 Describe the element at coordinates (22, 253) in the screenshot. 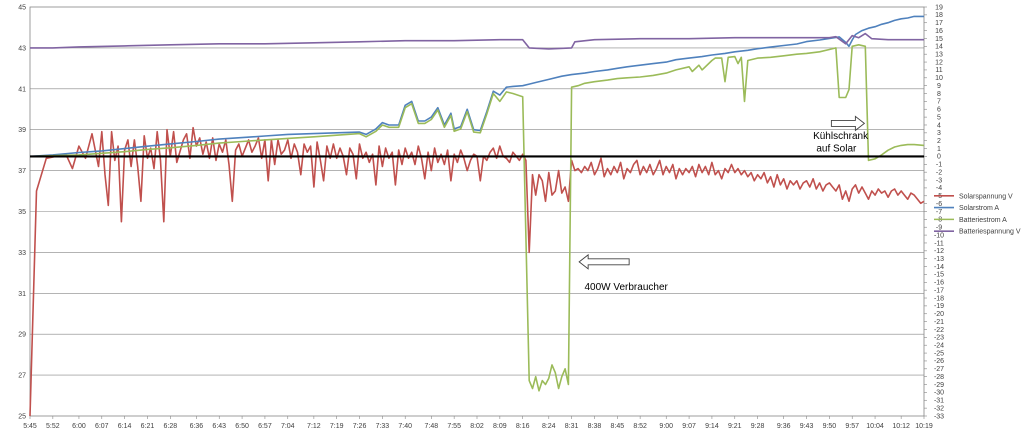

I see `left-tick-label: 33` at that location.